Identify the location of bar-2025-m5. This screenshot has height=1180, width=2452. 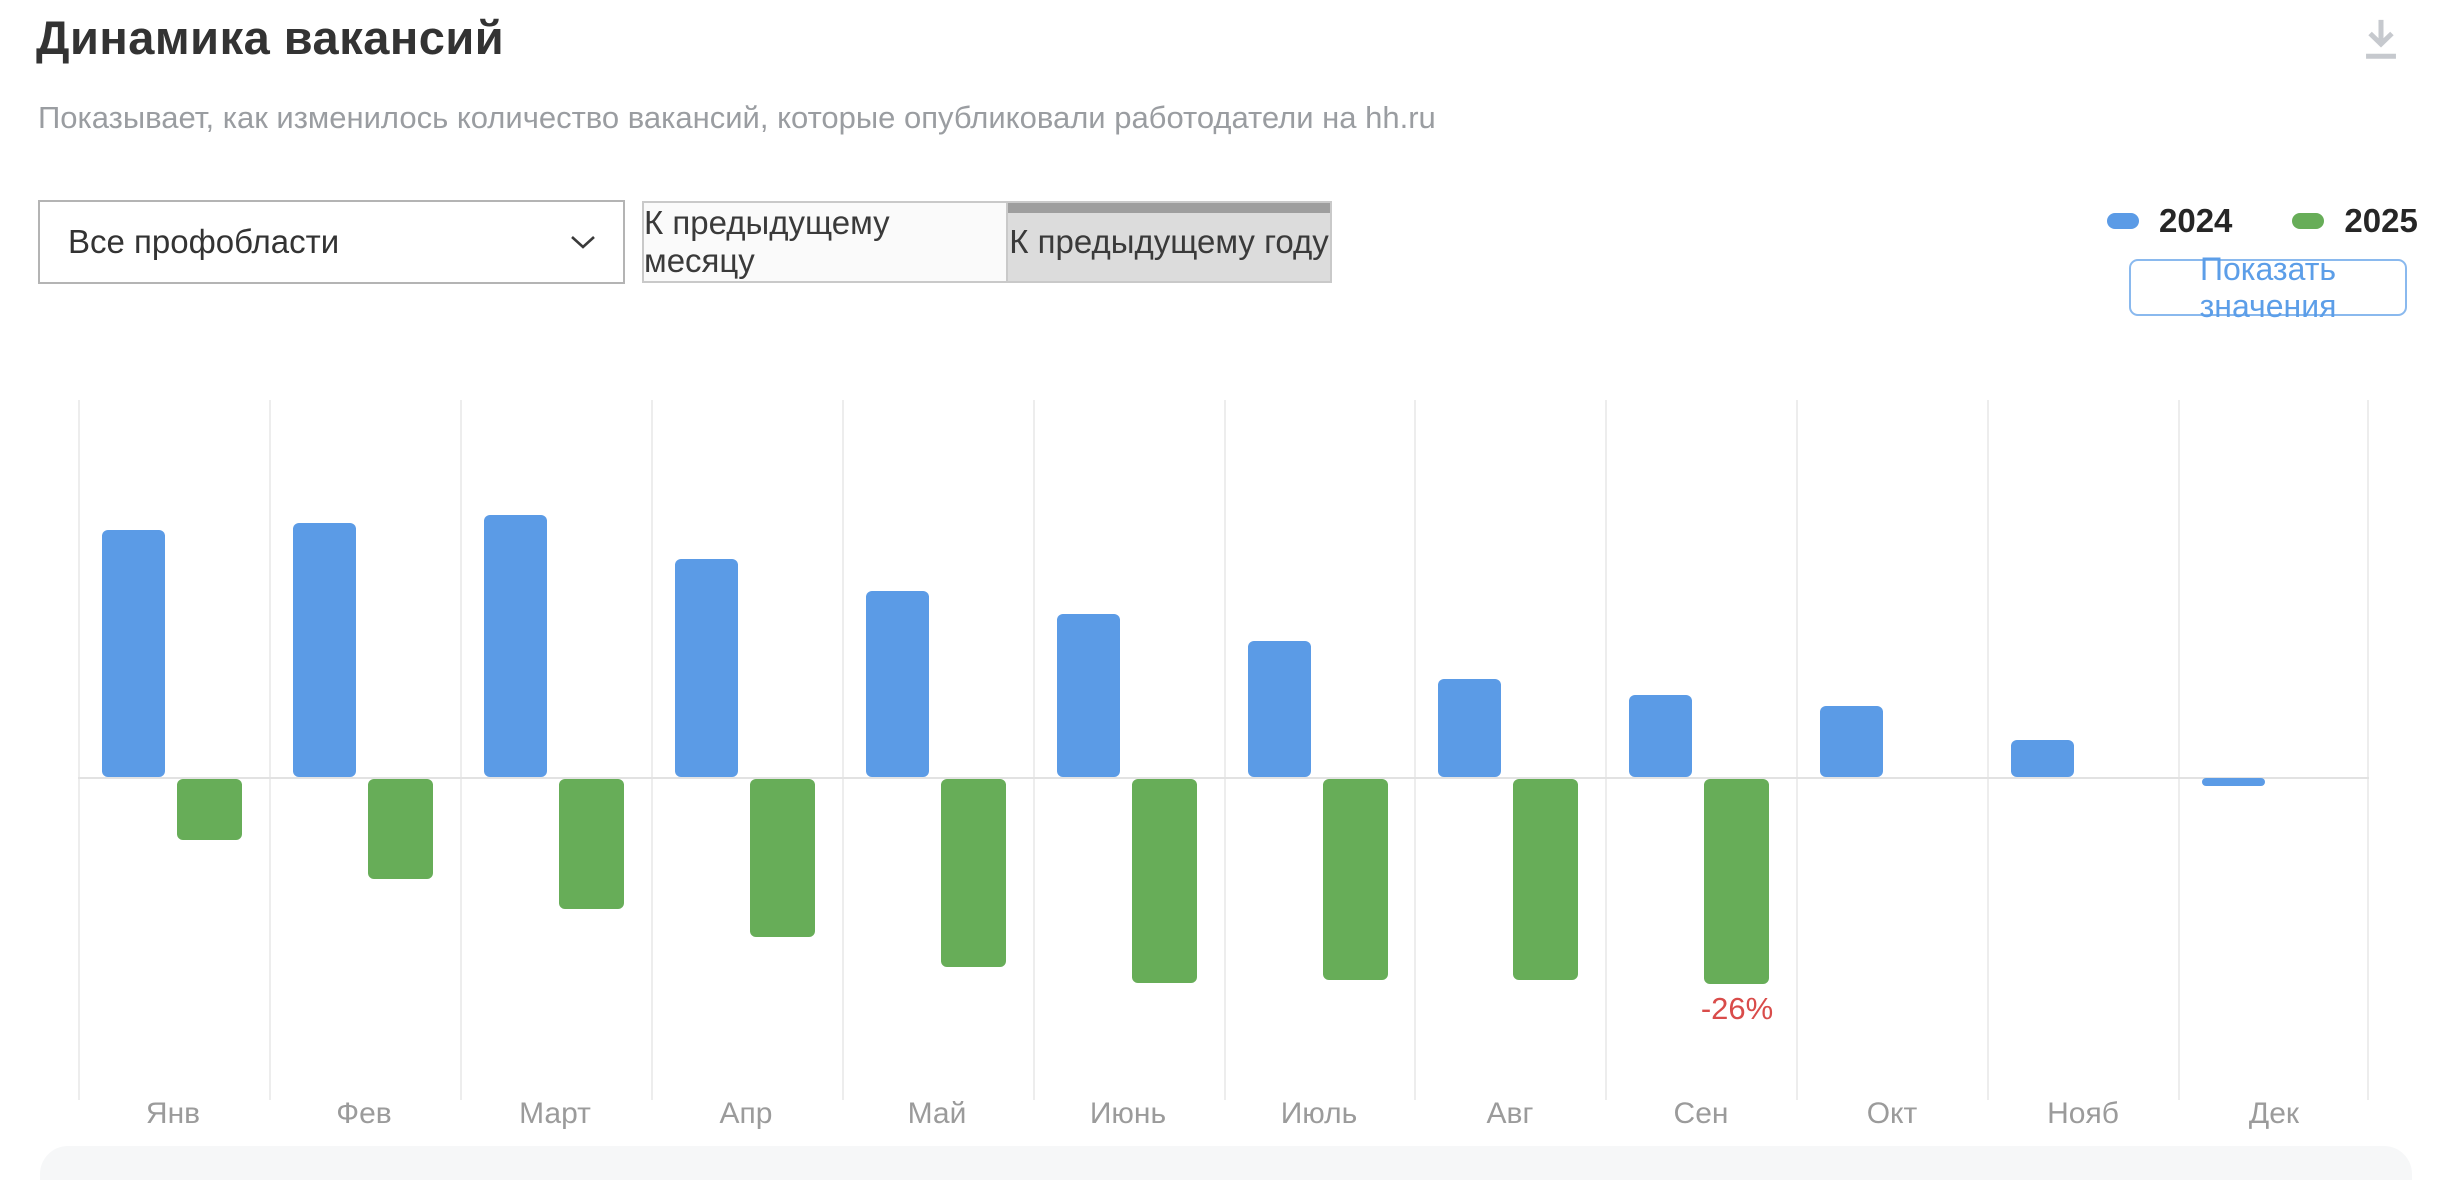
(973, 873).